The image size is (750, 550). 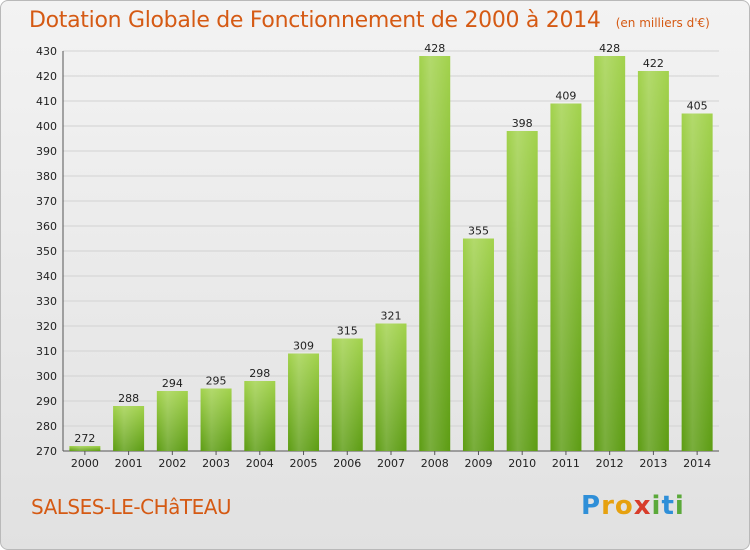 What do you see at coordinates (478, 463) in the screenshot?
I see `x-tick-label: 2009` at bounding box center [478, 463].